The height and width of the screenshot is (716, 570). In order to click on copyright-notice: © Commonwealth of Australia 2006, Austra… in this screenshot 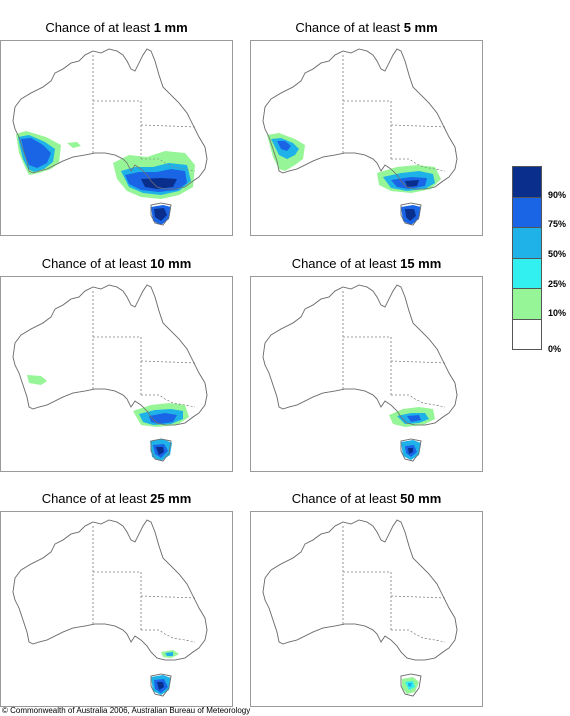, I will do `click(126, 710)`.